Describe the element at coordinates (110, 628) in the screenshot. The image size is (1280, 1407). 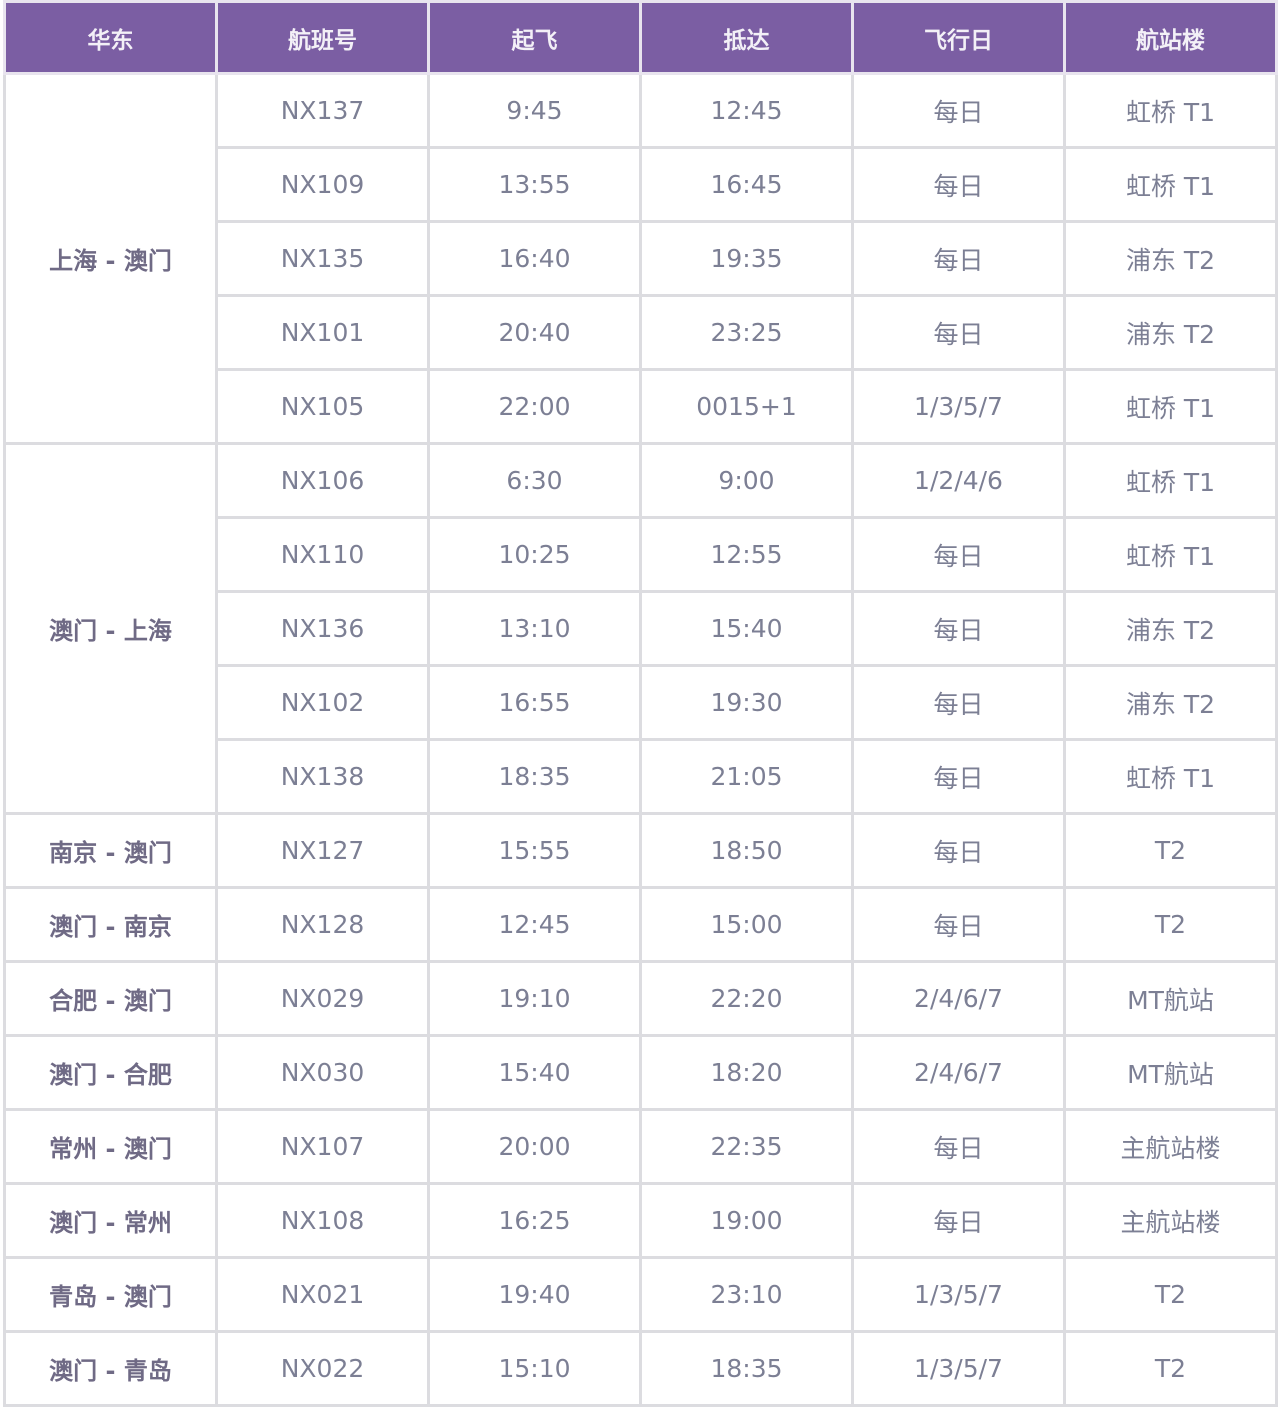
I see `route-cell: 澳门 - 上海` at that location.